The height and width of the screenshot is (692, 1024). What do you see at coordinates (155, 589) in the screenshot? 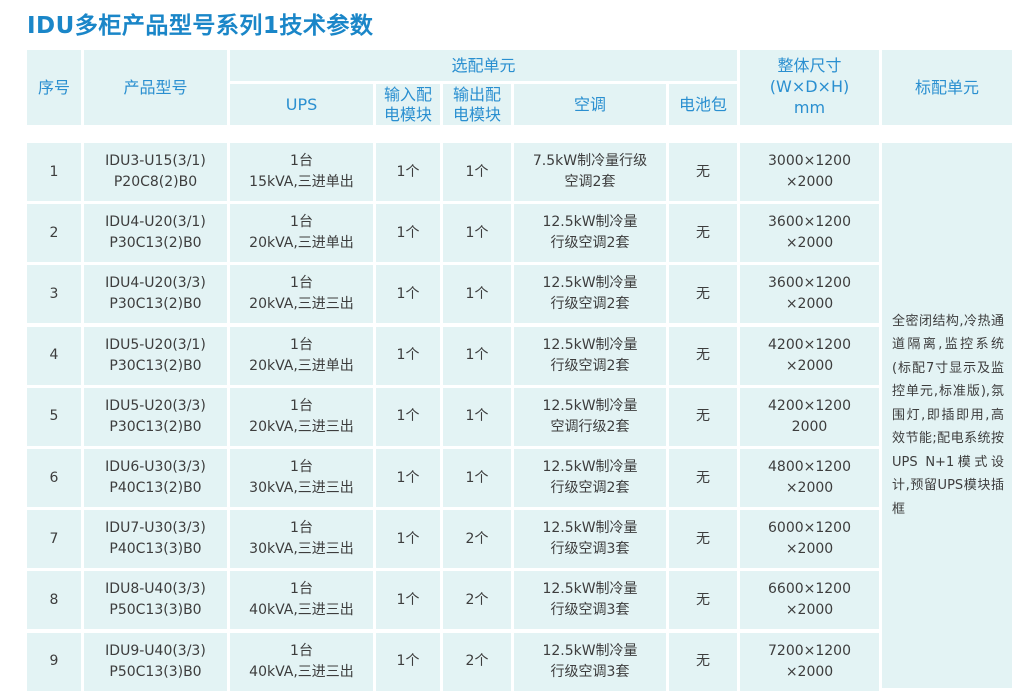
I see `cell-model-line: IDU8-U40(3/3)` at bounding box center [155, 589].